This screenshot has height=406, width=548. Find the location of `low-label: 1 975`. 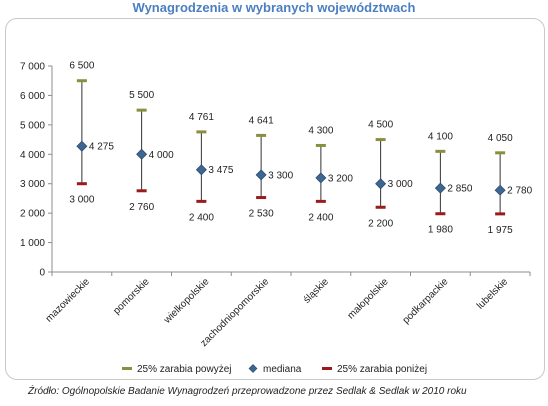

low-label: 1 975 is located at coordinates (500, 230).